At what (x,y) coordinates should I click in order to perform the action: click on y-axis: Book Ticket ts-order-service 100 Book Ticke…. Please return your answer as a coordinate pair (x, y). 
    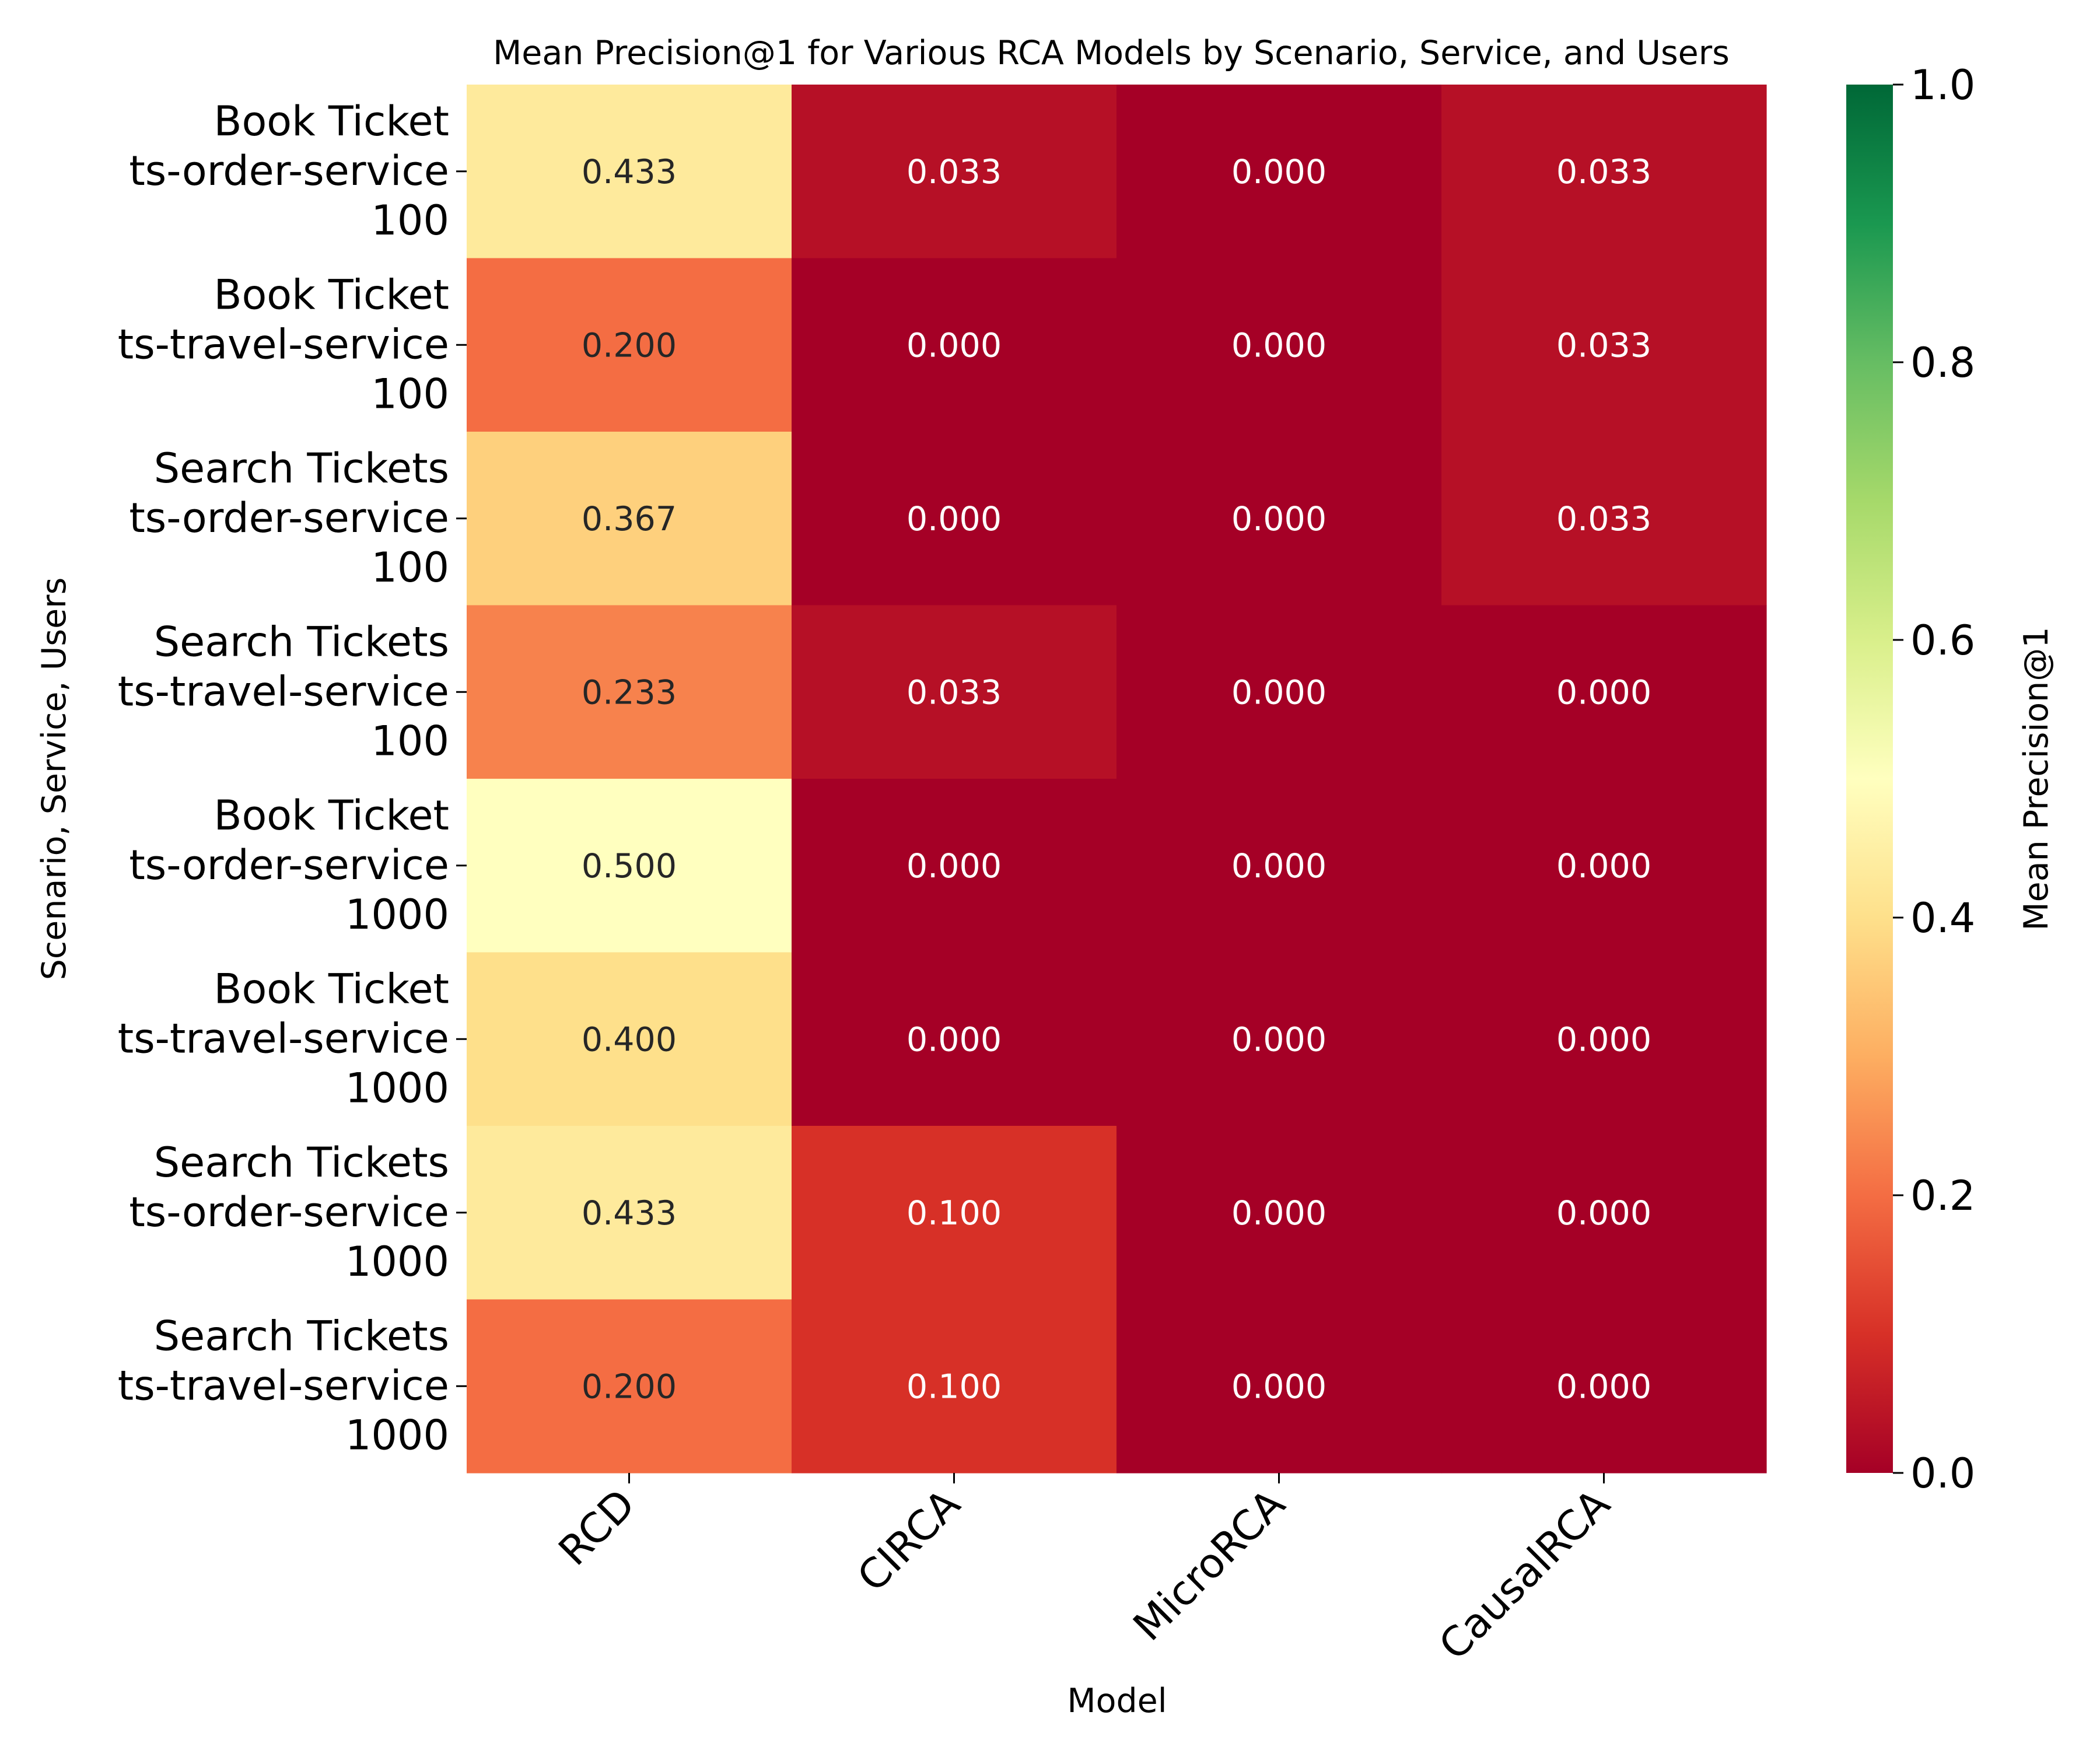
    Looking at the image, I should click on (292, 778).